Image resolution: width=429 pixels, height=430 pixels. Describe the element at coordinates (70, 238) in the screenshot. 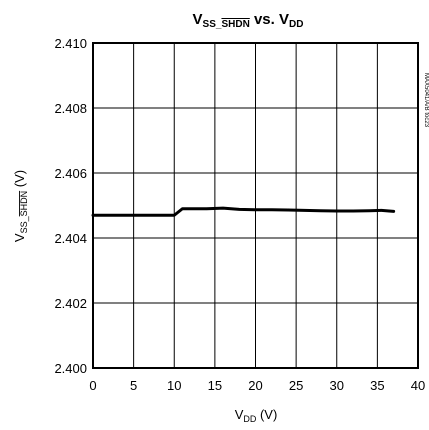

I see `y-tick-label: 2.404` at that location.